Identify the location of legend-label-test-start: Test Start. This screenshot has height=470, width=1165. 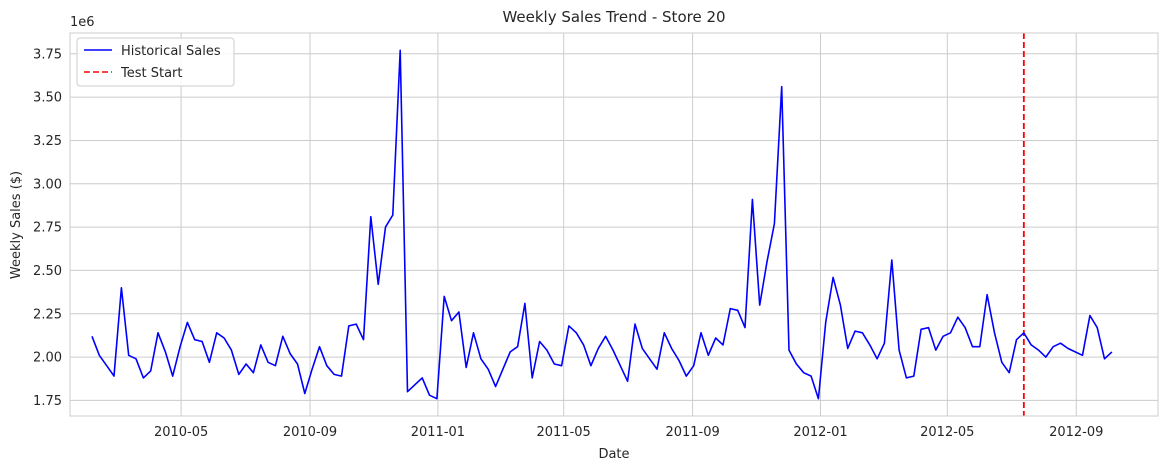
(151, 73).